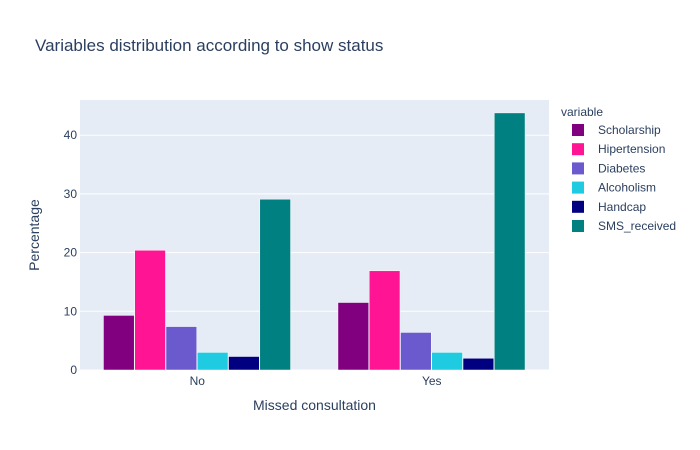 This screenshot has width=700, height=450. I want to click on y-tick-label: 0, so click(73, 370).